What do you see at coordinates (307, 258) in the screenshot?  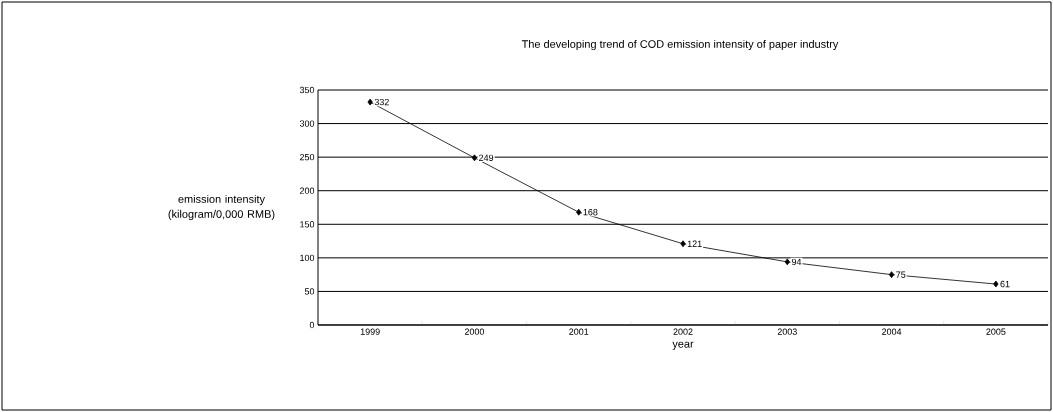 I see `y-tick-label: 100` at bounding box center [307, 258].